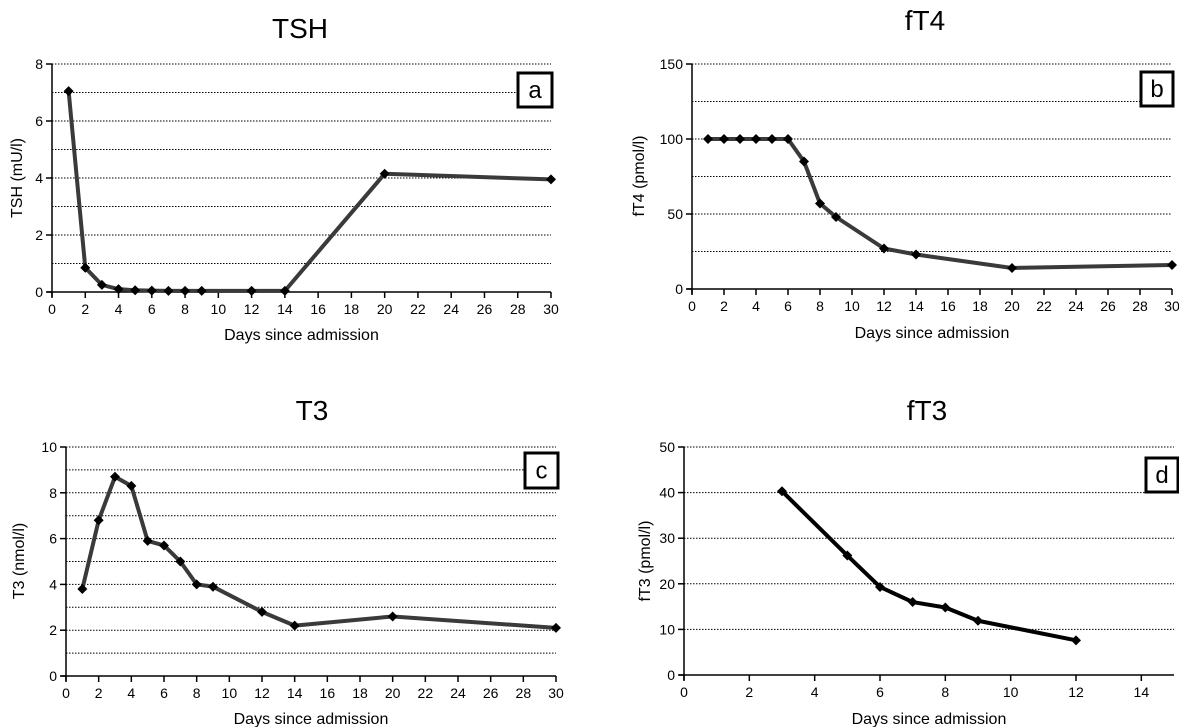 The width and height of the screenshot is (1179, 727). Describe the element at coordinates (884, 306) in the screenshot. I see `panel-b-x-tick-label-6: 12` at that location.